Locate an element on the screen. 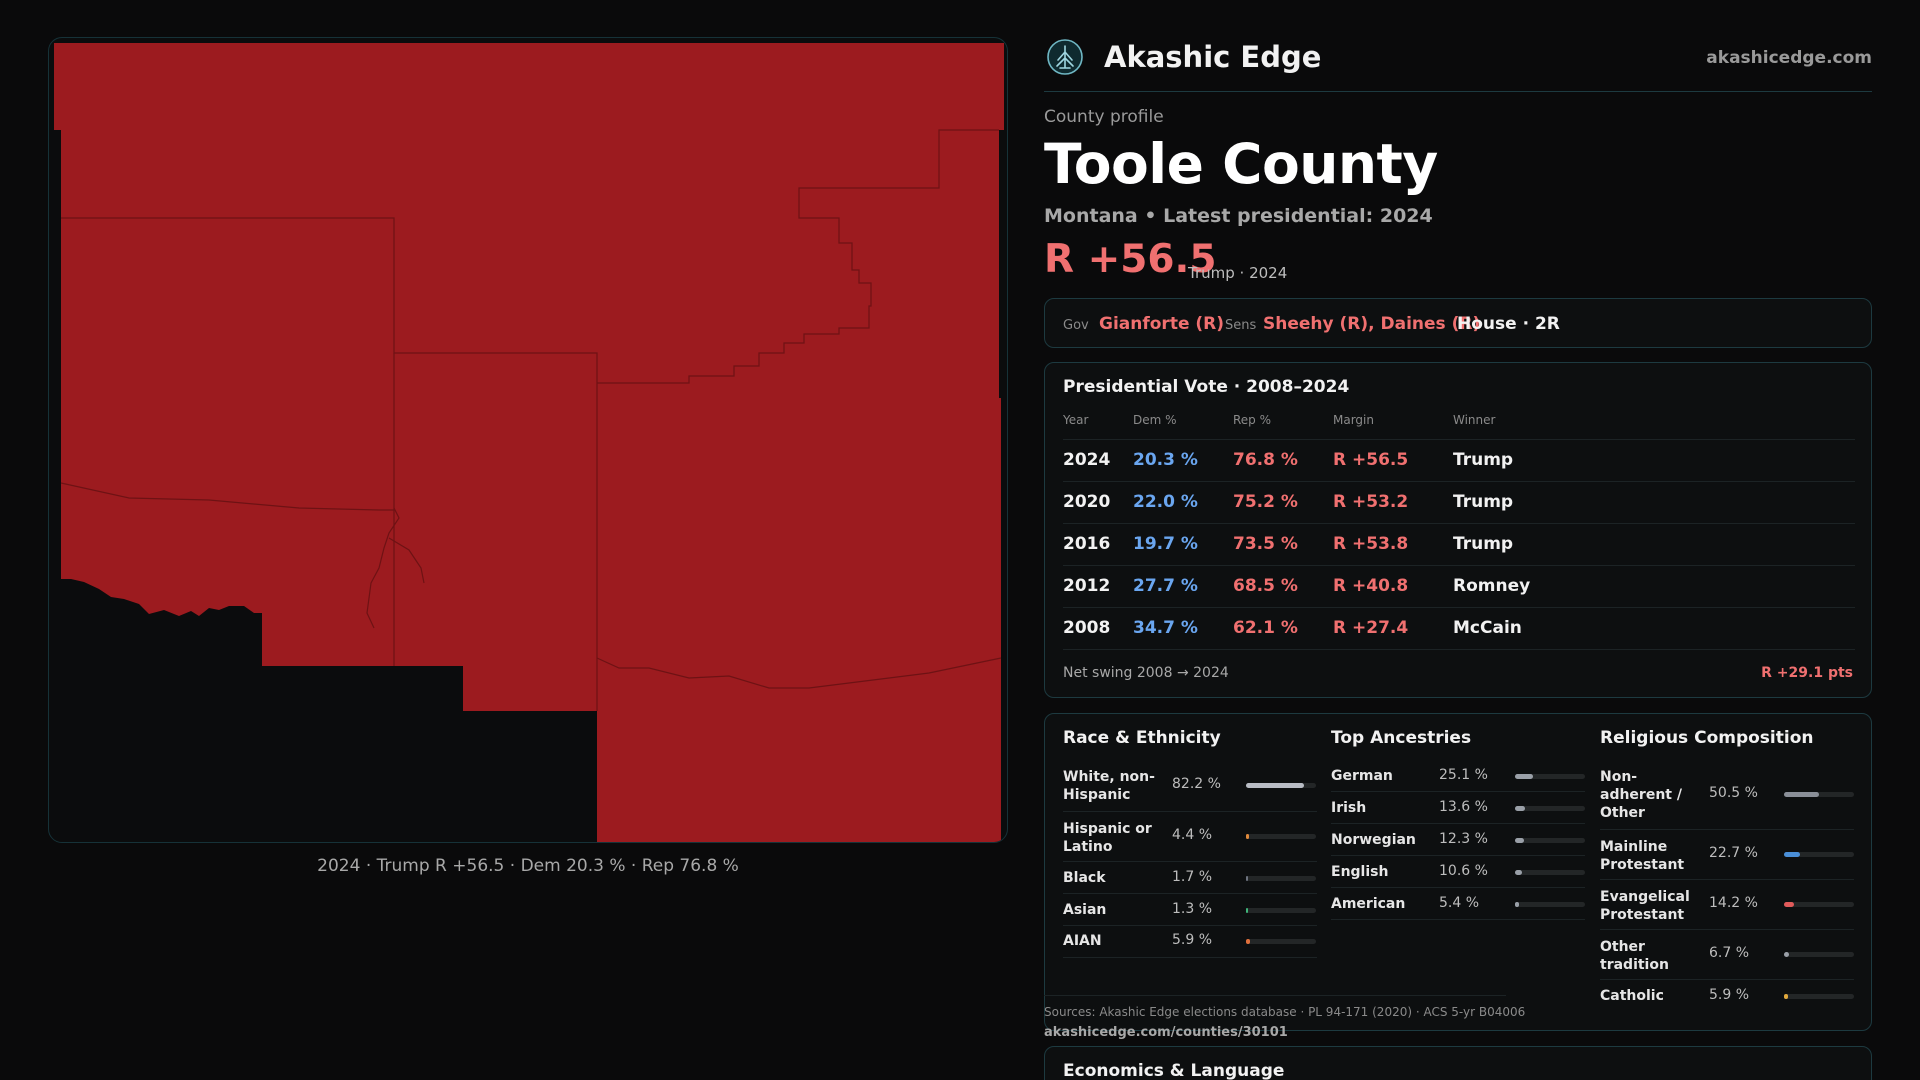 This screenshot has height=1080, width=1920. list-item: Irish 13.6 % is located at coordinates (1458, 808).